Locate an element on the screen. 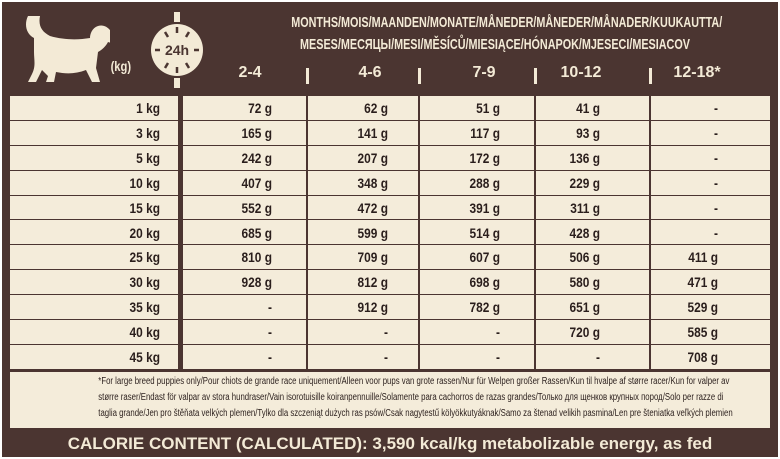 The height and width of the screenshot is (459, 780). portion-cell: 229 g is located at coordinates (584, 182).